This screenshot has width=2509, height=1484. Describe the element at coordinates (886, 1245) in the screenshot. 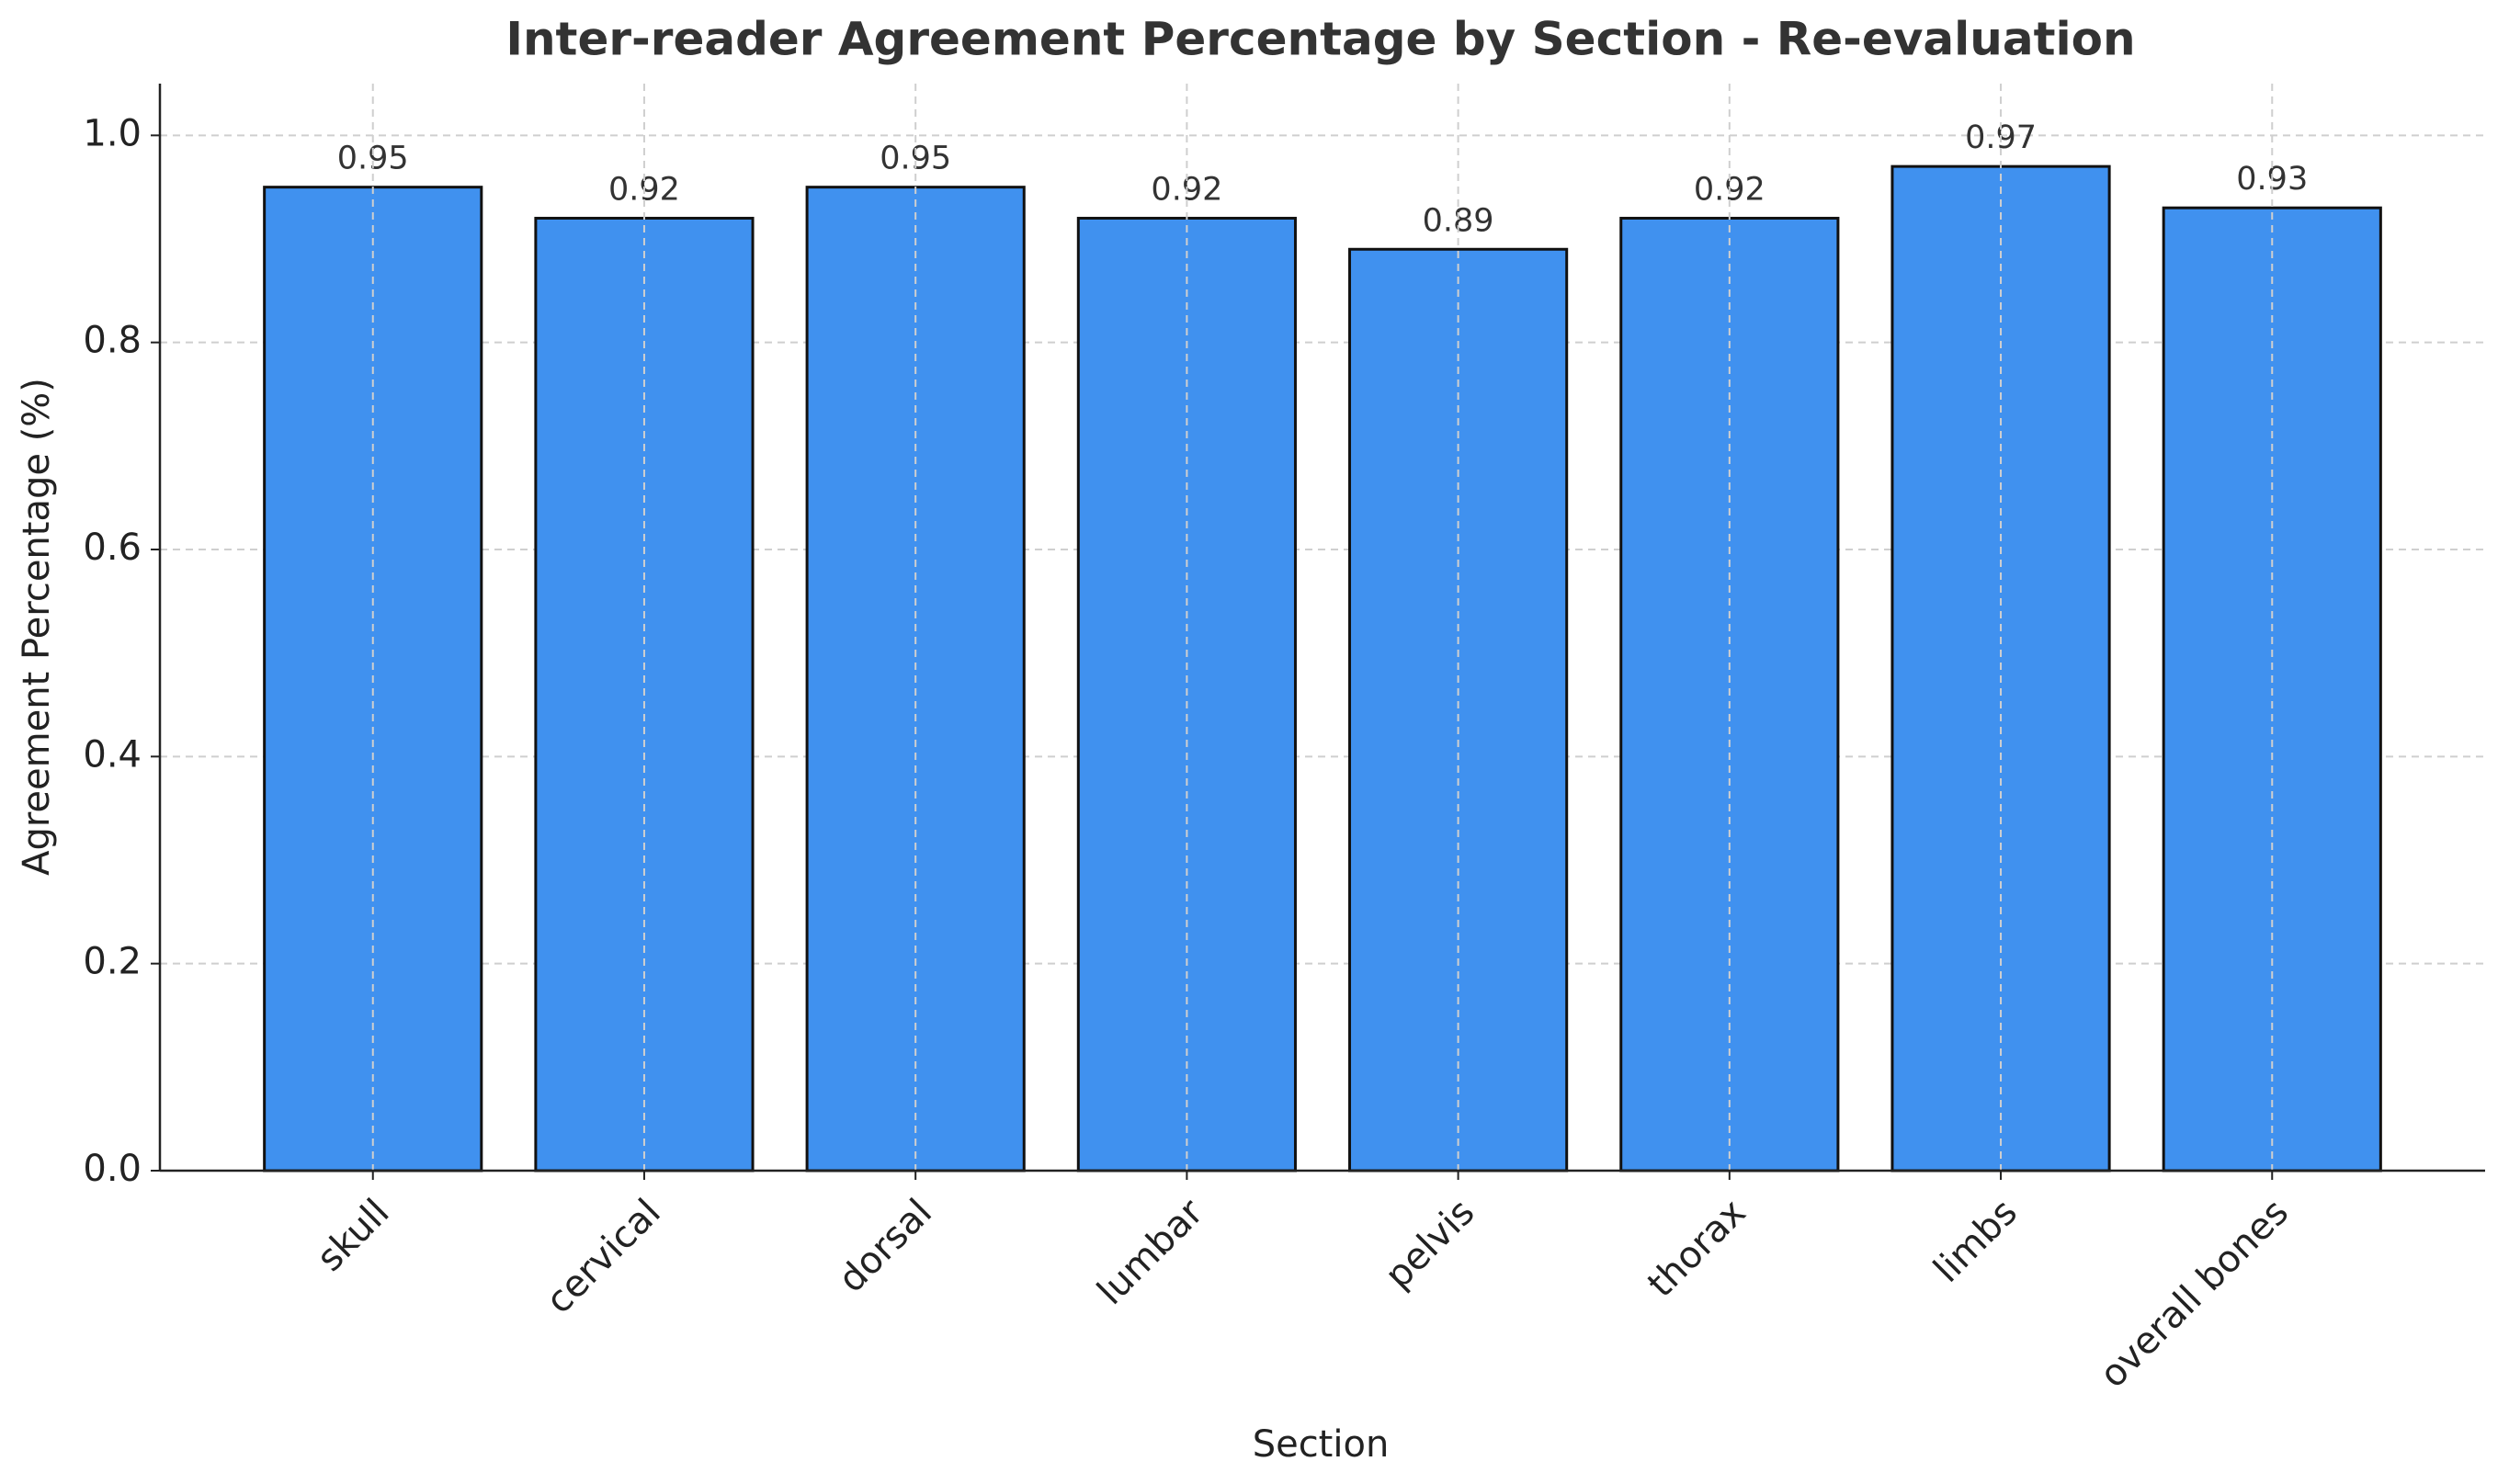

I see `x-tick-label: dorsal` at that location.